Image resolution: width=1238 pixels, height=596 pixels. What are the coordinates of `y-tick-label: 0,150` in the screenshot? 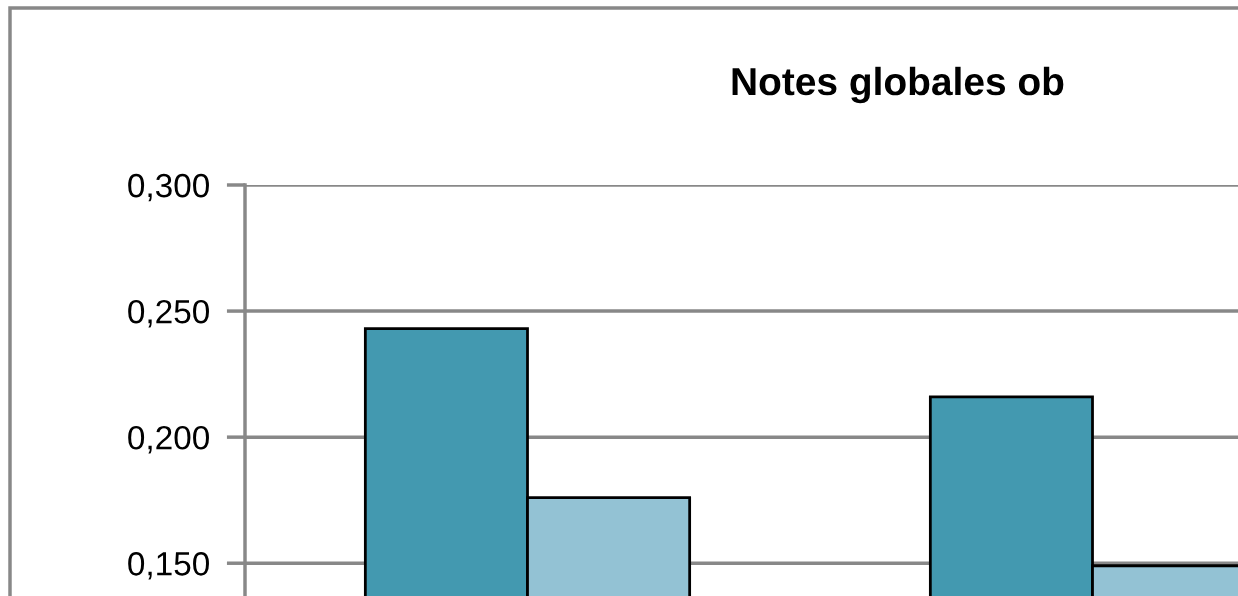 It's located at (168, 566).